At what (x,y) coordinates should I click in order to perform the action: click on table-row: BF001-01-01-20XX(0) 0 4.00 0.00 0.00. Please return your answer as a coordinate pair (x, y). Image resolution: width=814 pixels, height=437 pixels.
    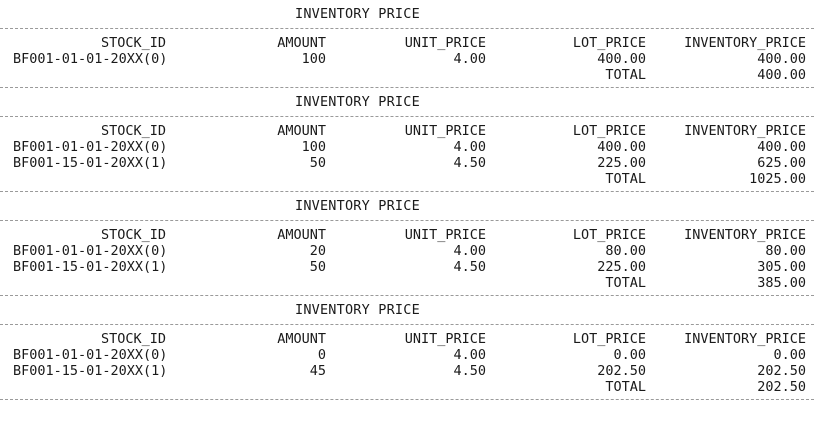
    Looking at the image, I should click on (407, 355).